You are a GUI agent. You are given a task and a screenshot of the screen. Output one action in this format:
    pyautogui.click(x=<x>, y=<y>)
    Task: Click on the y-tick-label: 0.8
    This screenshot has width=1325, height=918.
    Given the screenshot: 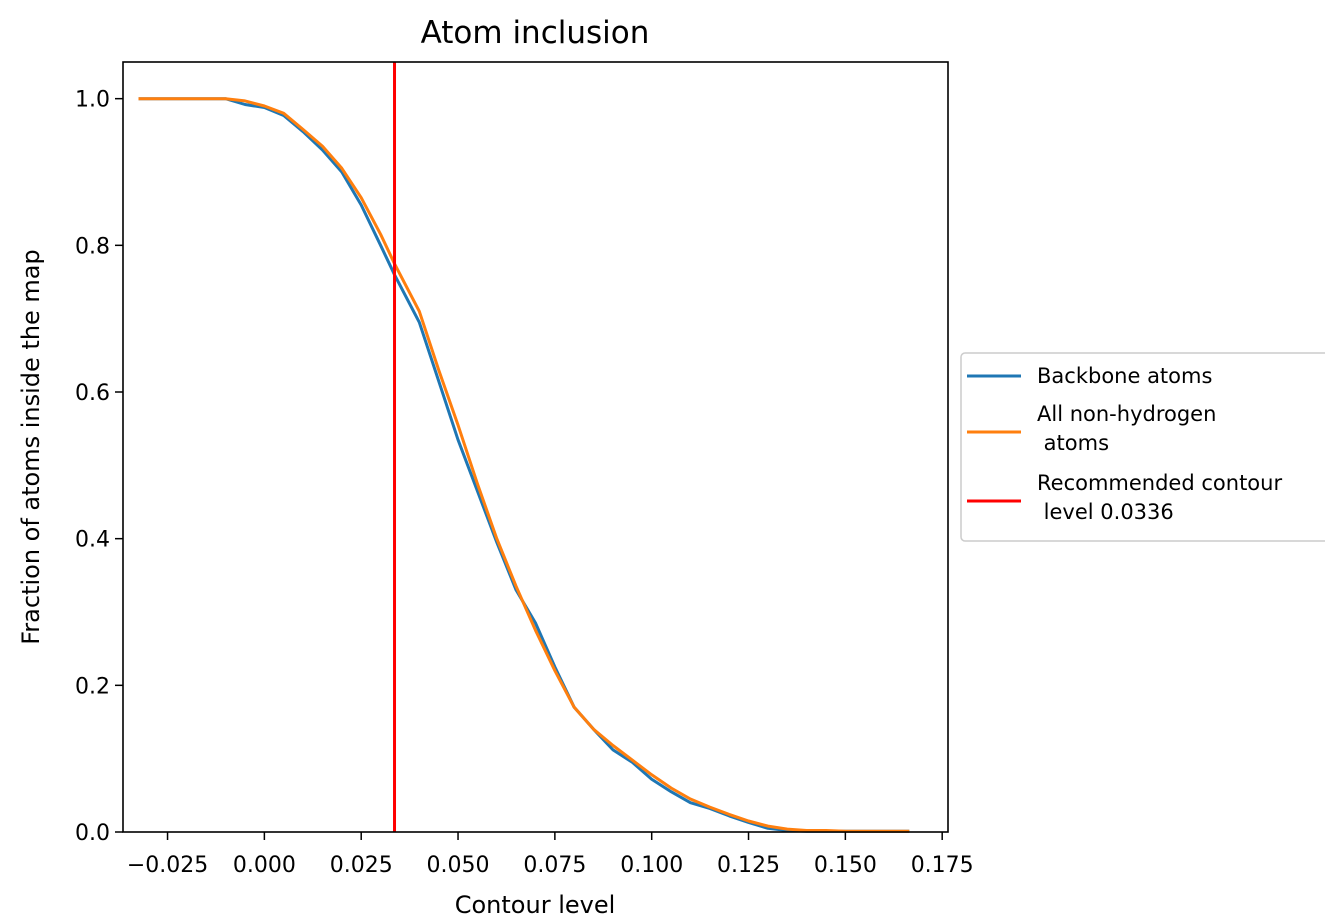 What is the action you would take?
    pyautogui.click(x=92, y=246)
    